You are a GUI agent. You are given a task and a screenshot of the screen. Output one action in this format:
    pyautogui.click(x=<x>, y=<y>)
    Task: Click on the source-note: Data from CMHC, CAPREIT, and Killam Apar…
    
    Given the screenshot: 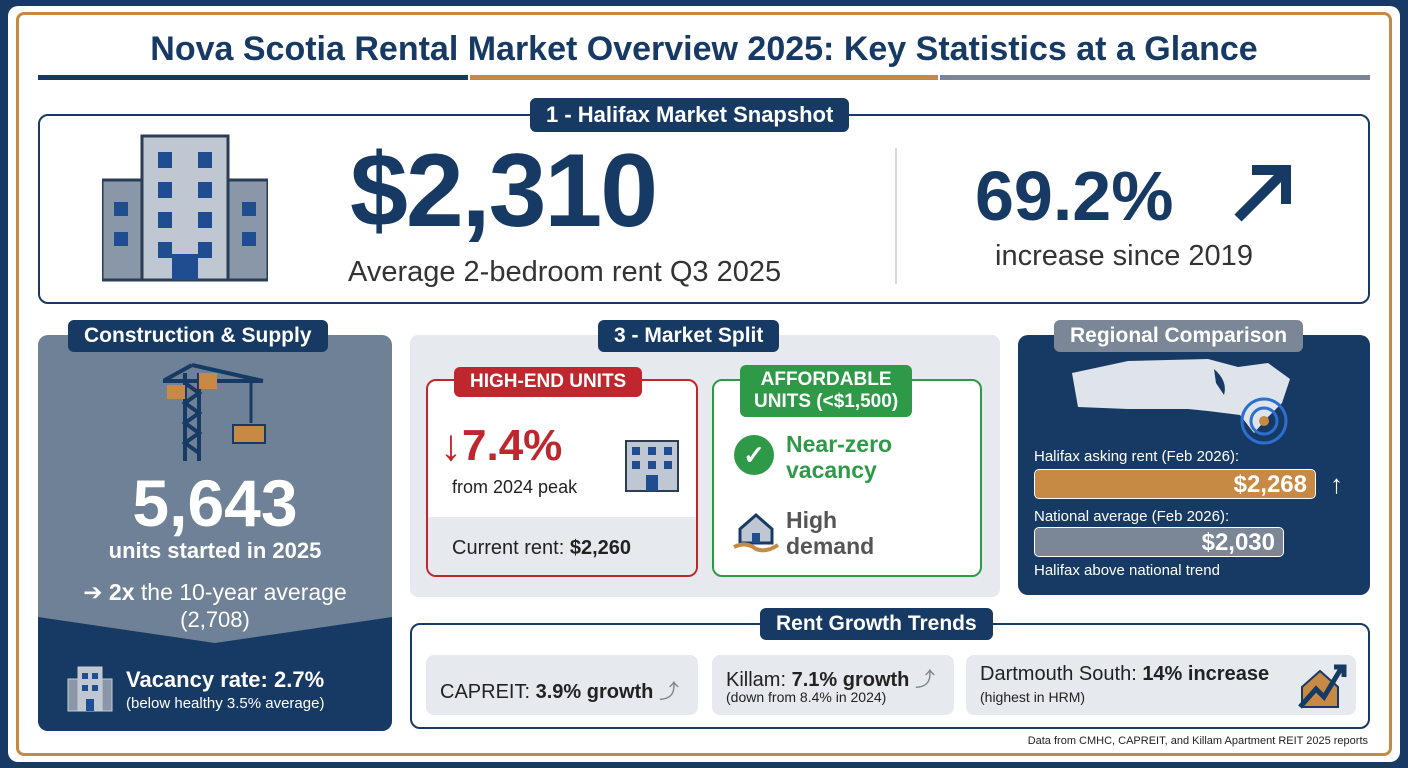 What is the action you would take?
    pyautogui.click(x=1197, y=741)
    